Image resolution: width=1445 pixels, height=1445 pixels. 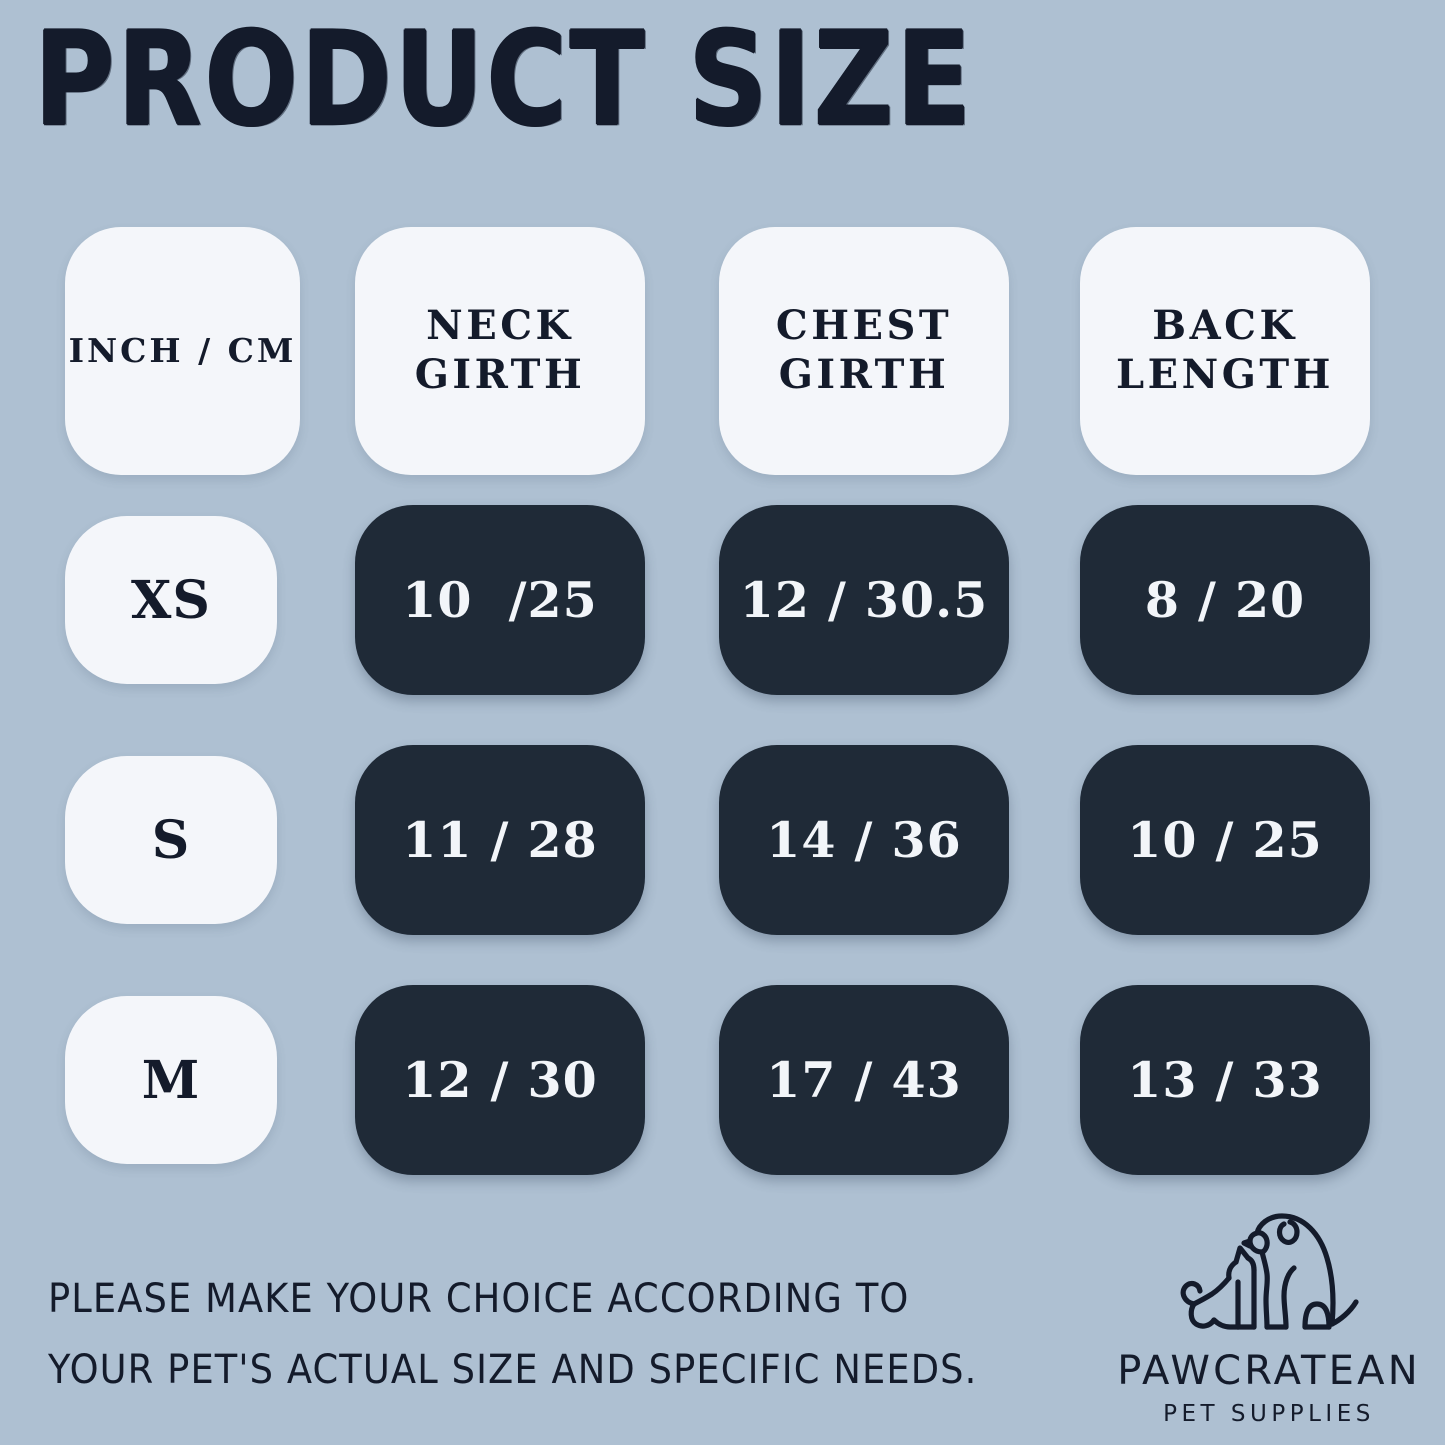 What do you see at coordinates (1225, 326) in the screenshot?
I see `header-label-back-line1: BACK` at bounding box center [1225, 326].